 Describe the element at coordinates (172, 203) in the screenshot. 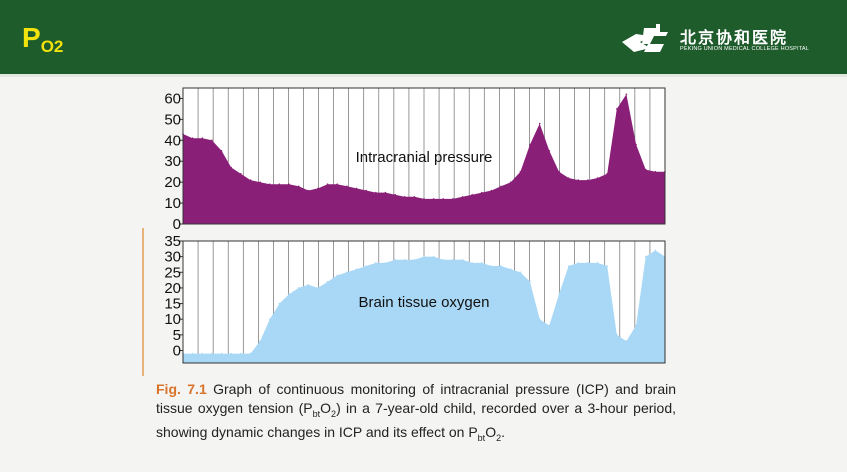

I see `icp-y-tick-label: 10` at that location.